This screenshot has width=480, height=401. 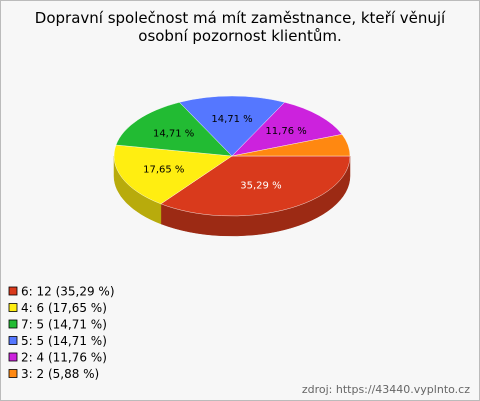 I want to click on data-label: 11,76 %, so click(x=285, y=131).